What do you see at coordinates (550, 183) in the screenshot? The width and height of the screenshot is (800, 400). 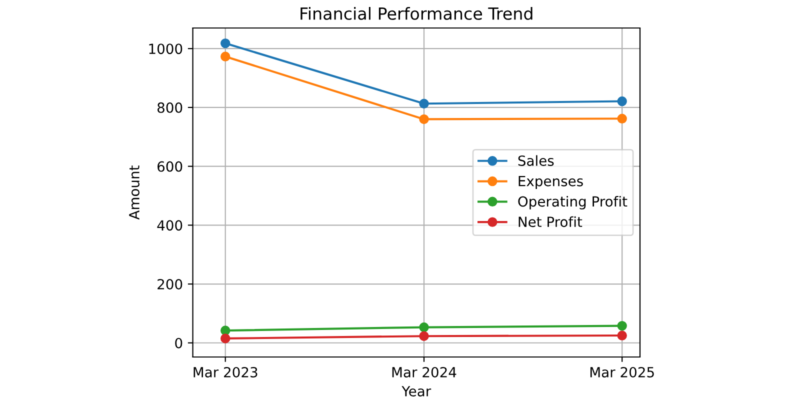 I see `legend-label: Expenses` at bounding box center [550, 183].